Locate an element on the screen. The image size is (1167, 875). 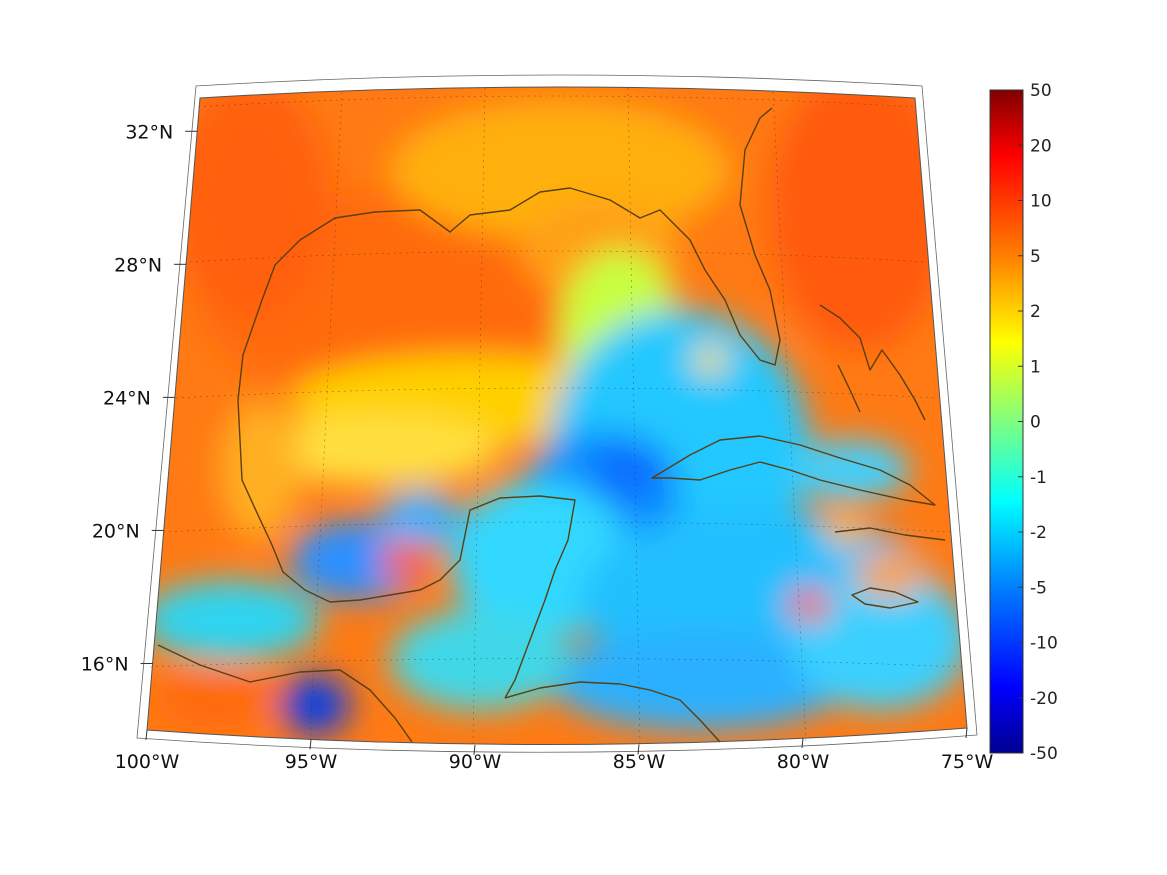
lat-tick-label: 20°N is located at coordinates (116, 531).